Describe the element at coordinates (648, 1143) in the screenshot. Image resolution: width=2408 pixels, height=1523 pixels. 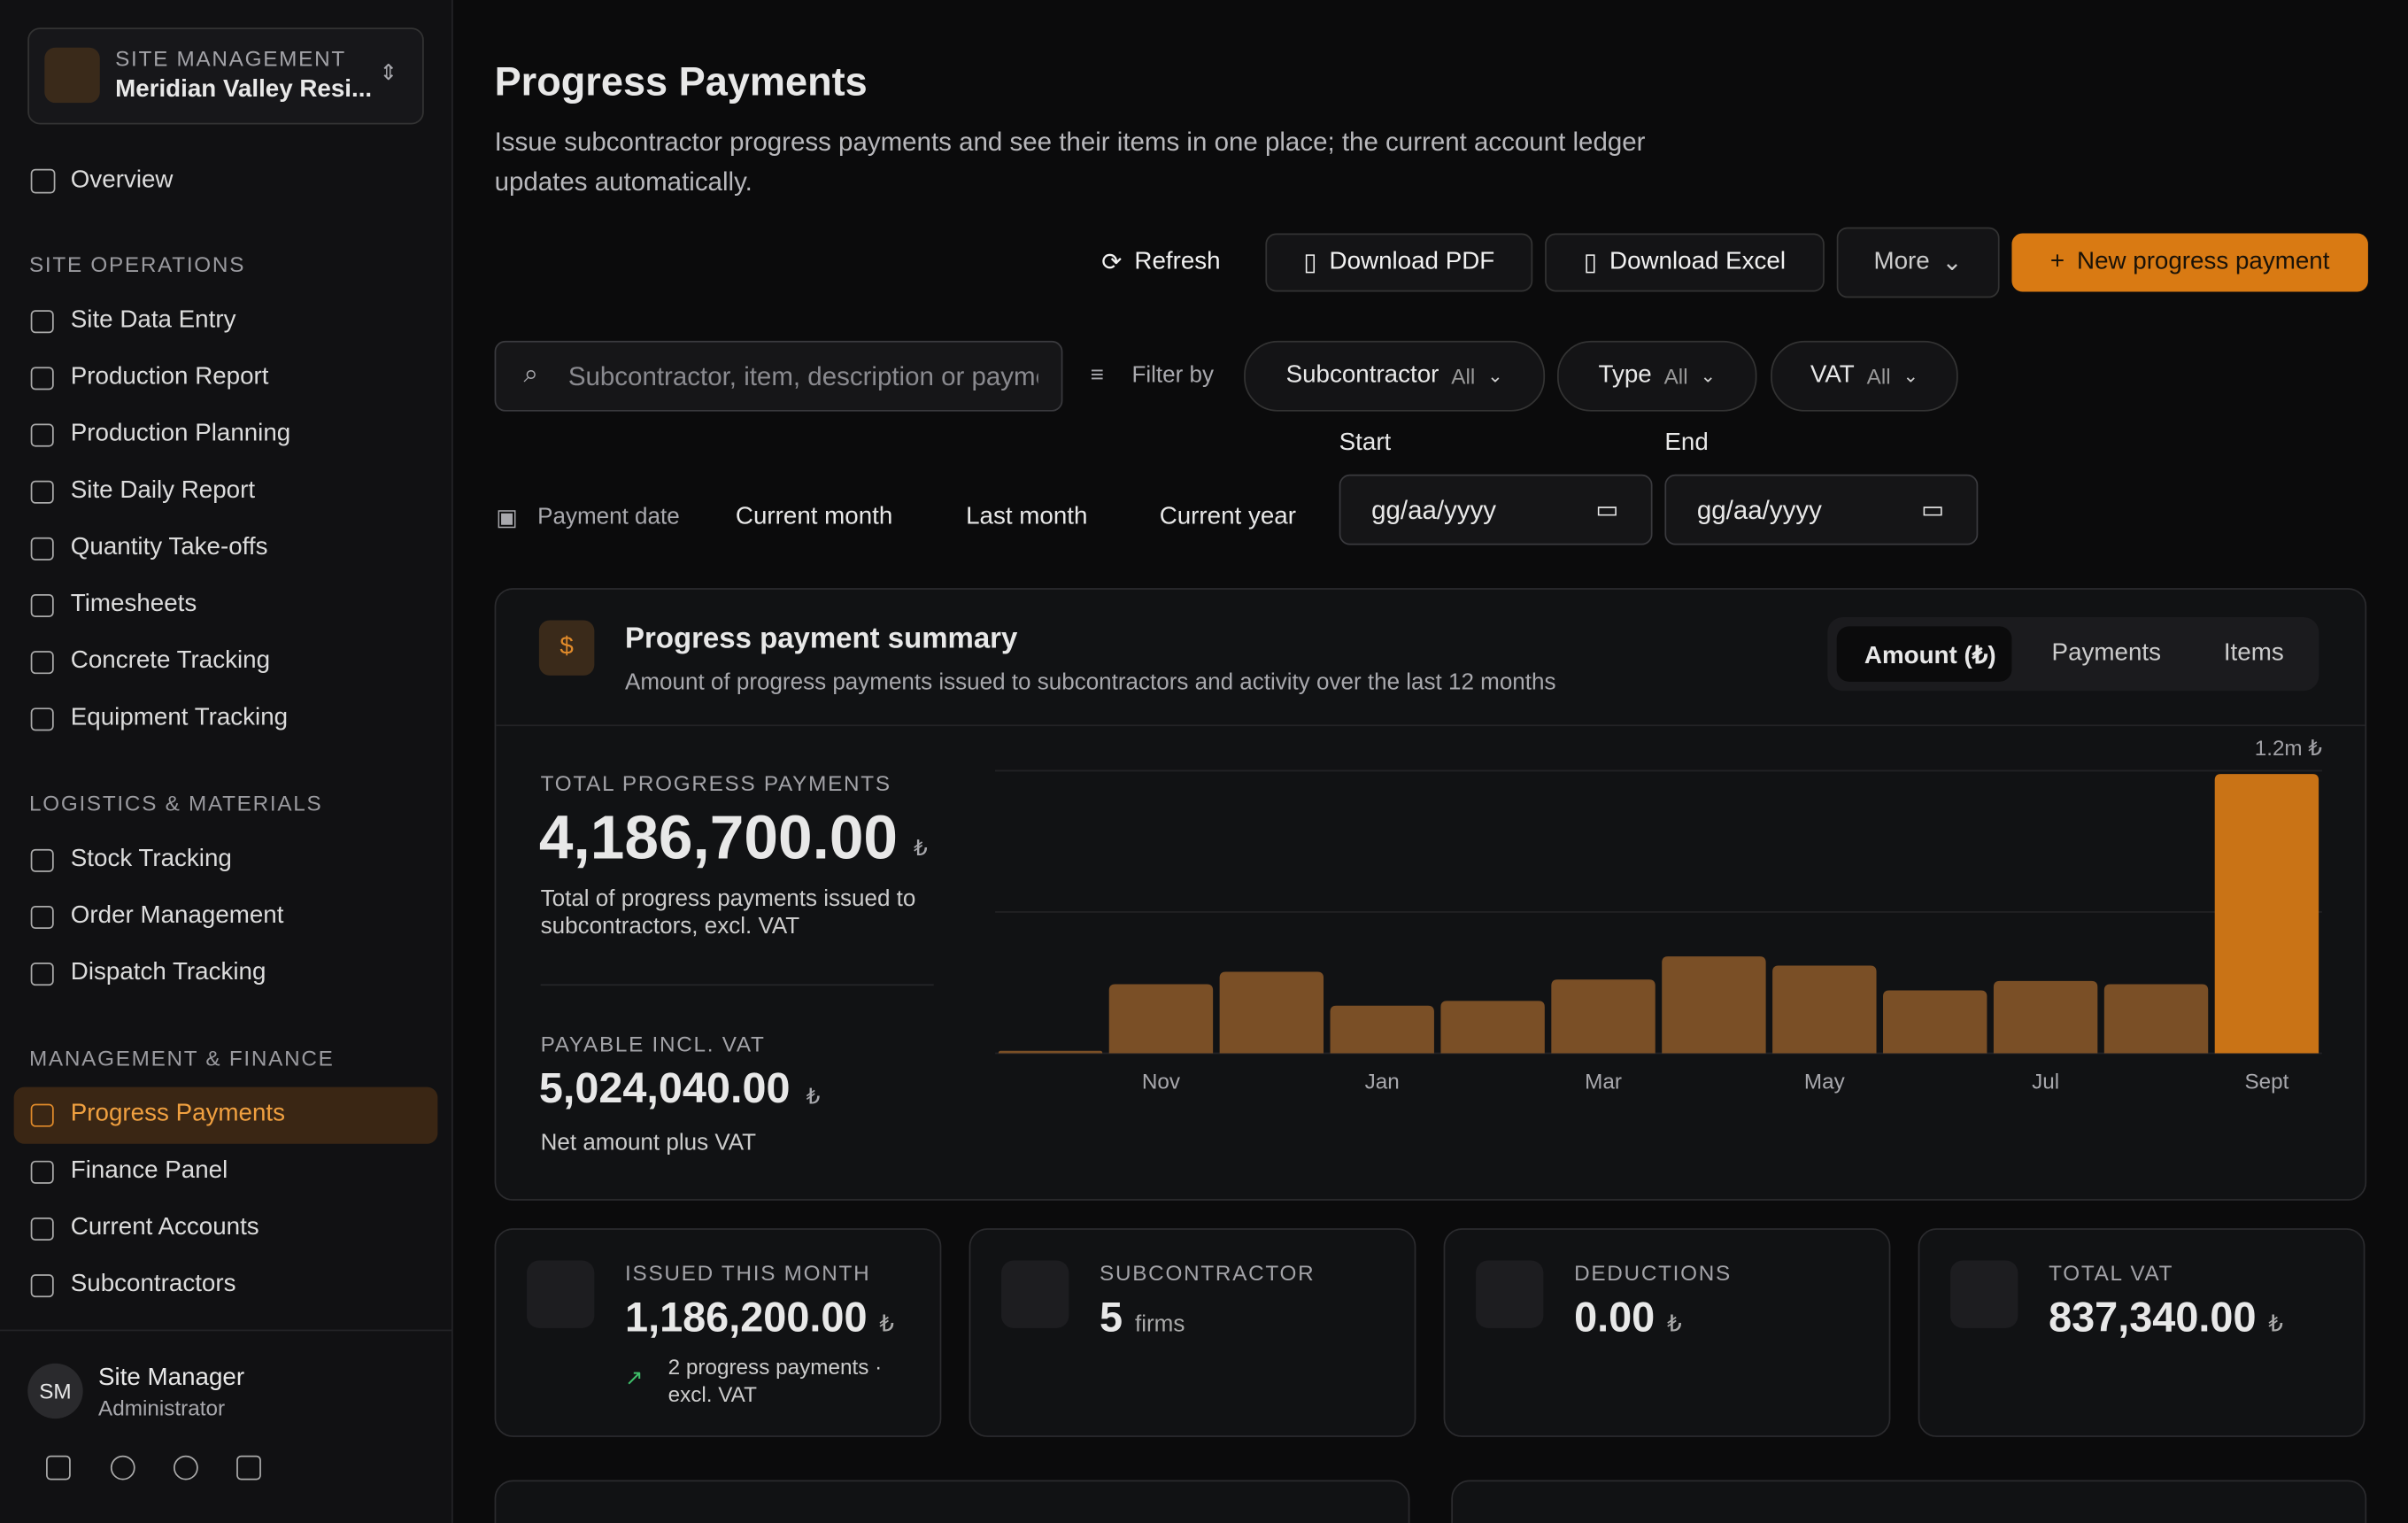
I see `payable-note: Net amount plus VAT` at that location.